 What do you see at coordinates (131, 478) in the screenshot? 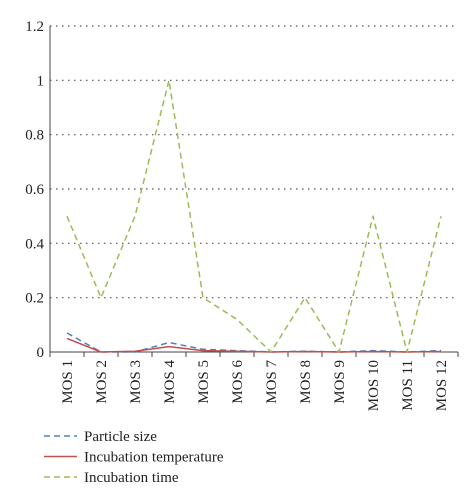
I see `legend-label: Incubation time` at bounding box center [131, 478].